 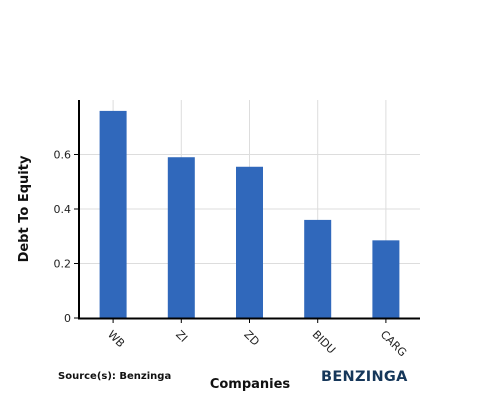 What do you see at coordinates (113, 214) in the screenshot?
I see `bar-wb` at bounding box center [113, 214].